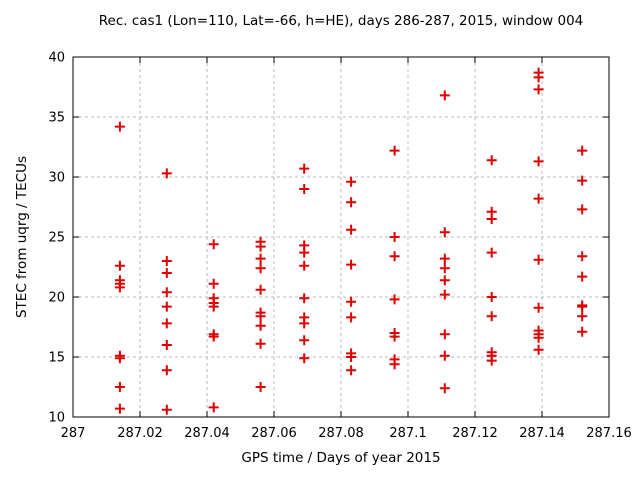  Describe the element at coordinates (56, 418) in the screenshot. I see `y-tick-label: 10` at that location.